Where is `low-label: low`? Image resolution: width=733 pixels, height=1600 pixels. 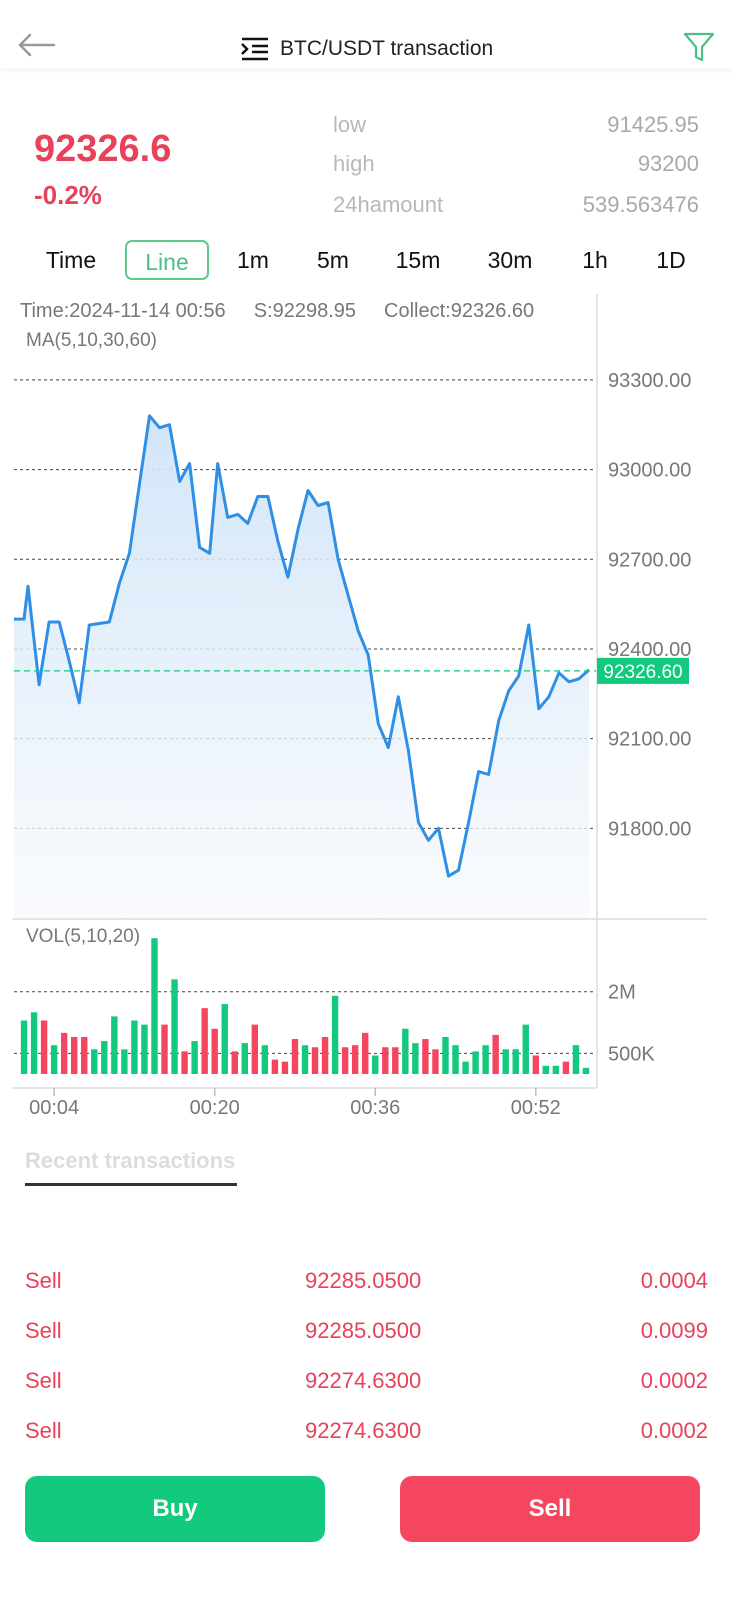 low-label: low is located at coordinates (350, 124).